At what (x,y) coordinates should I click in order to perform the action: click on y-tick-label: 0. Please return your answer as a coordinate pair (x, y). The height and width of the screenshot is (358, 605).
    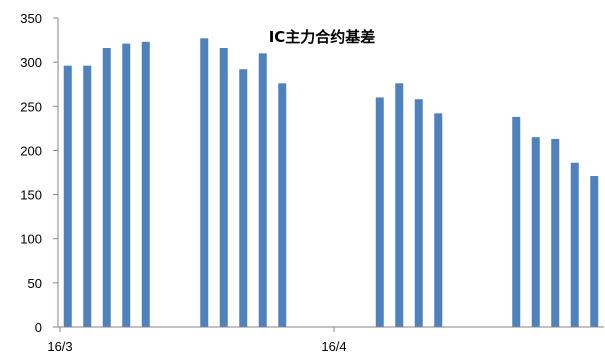
    Looking at the image, I should click on (38, 327).